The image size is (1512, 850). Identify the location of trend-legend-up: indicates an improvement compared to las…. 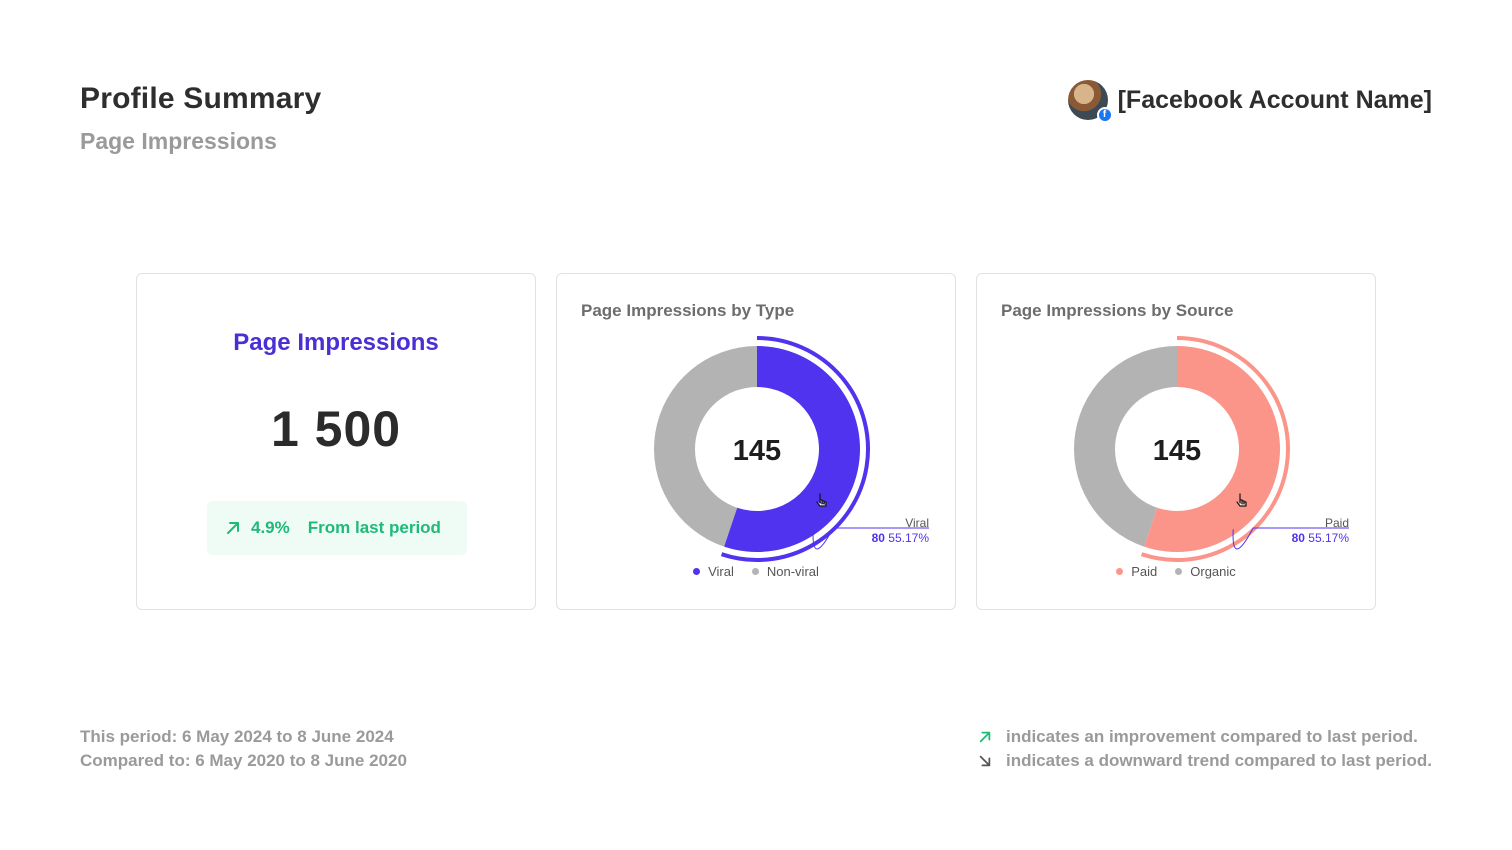
(1205, 737).